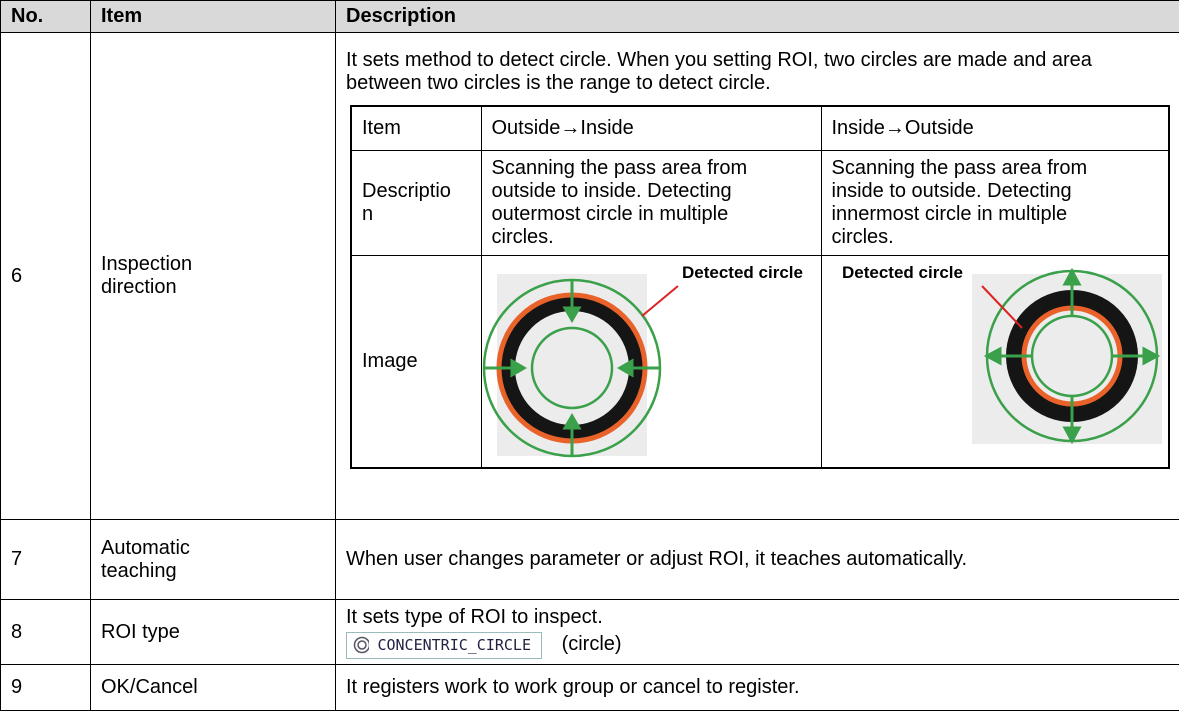  I want to click on no-cell: 9, so click(45, 687).